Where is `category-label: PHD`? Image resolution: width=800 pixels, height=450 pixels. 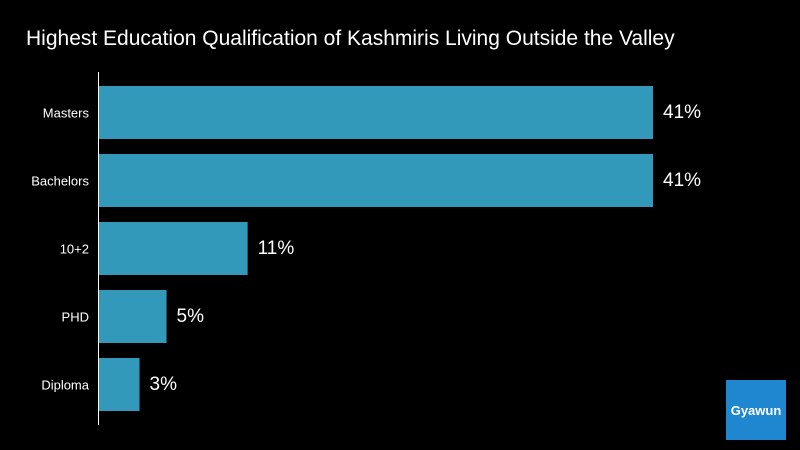 category-label: PHD is located at coordinates (75, 317).